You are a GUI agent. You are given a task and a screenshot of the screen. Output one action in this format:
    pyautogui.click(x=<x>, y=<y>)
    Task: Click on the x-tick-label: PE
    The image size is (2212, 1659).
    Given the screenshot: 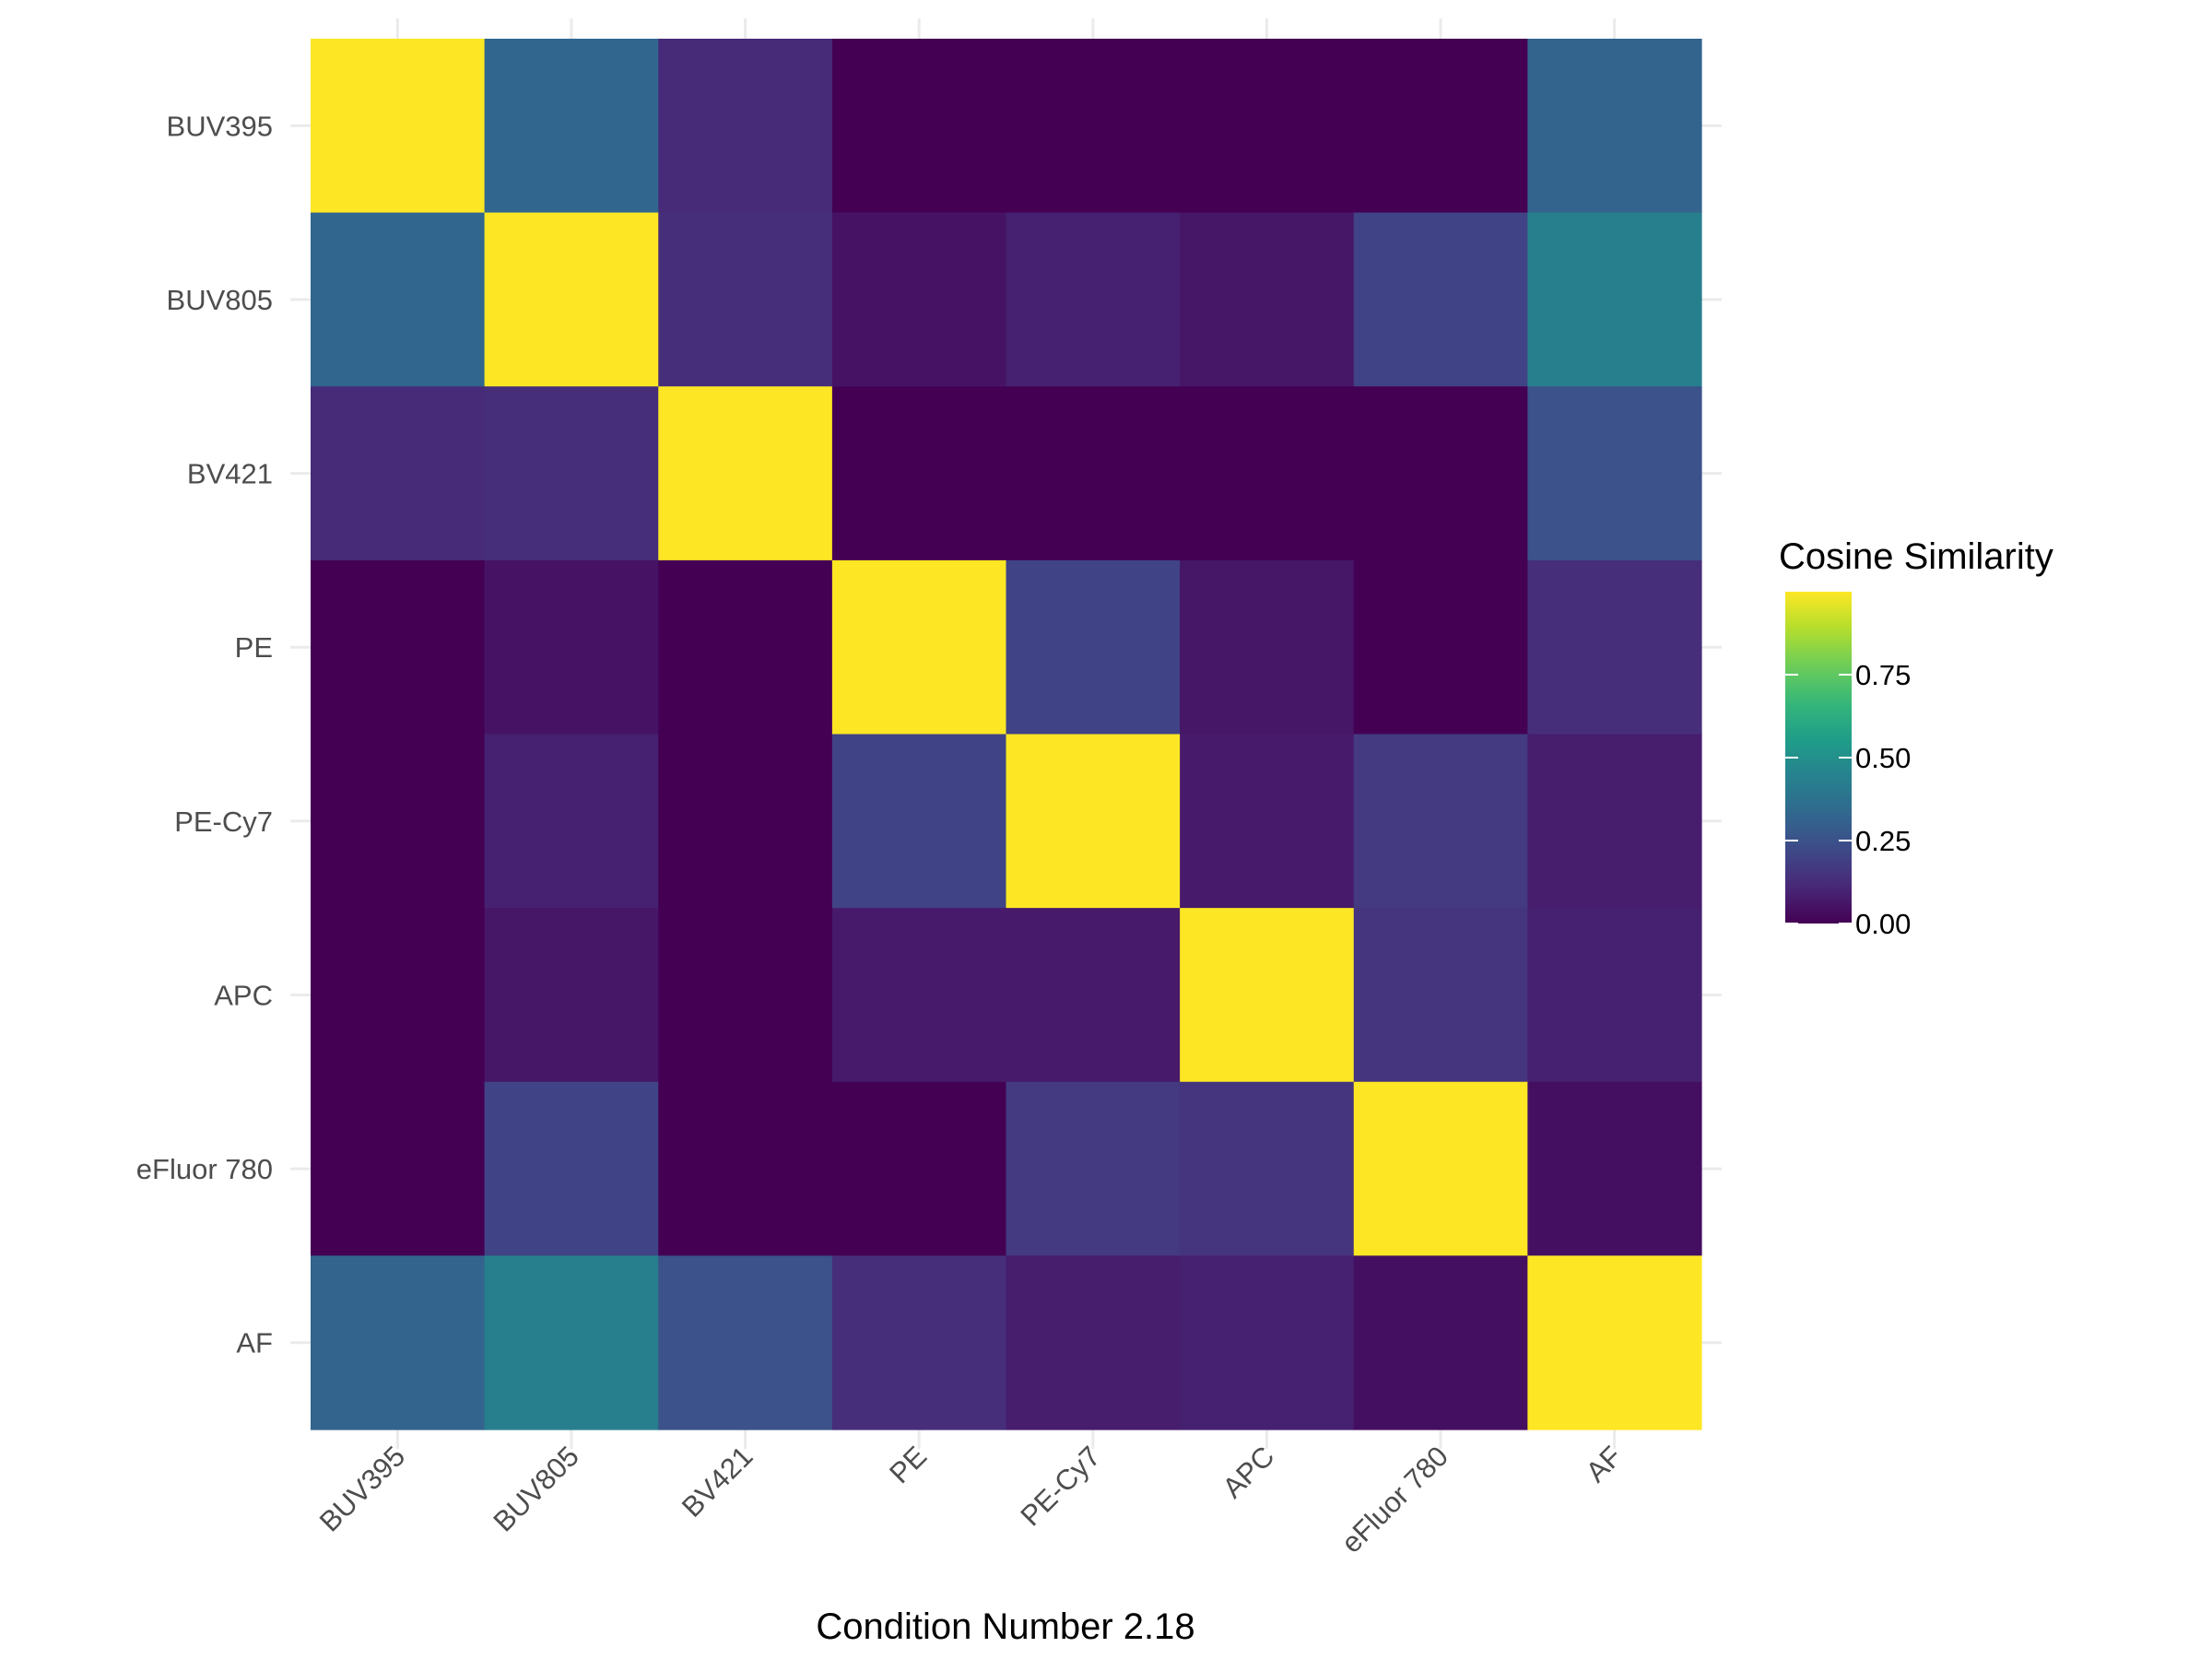 What is the action you would take?
    pyautogui.click(x=908, y=1464)
    